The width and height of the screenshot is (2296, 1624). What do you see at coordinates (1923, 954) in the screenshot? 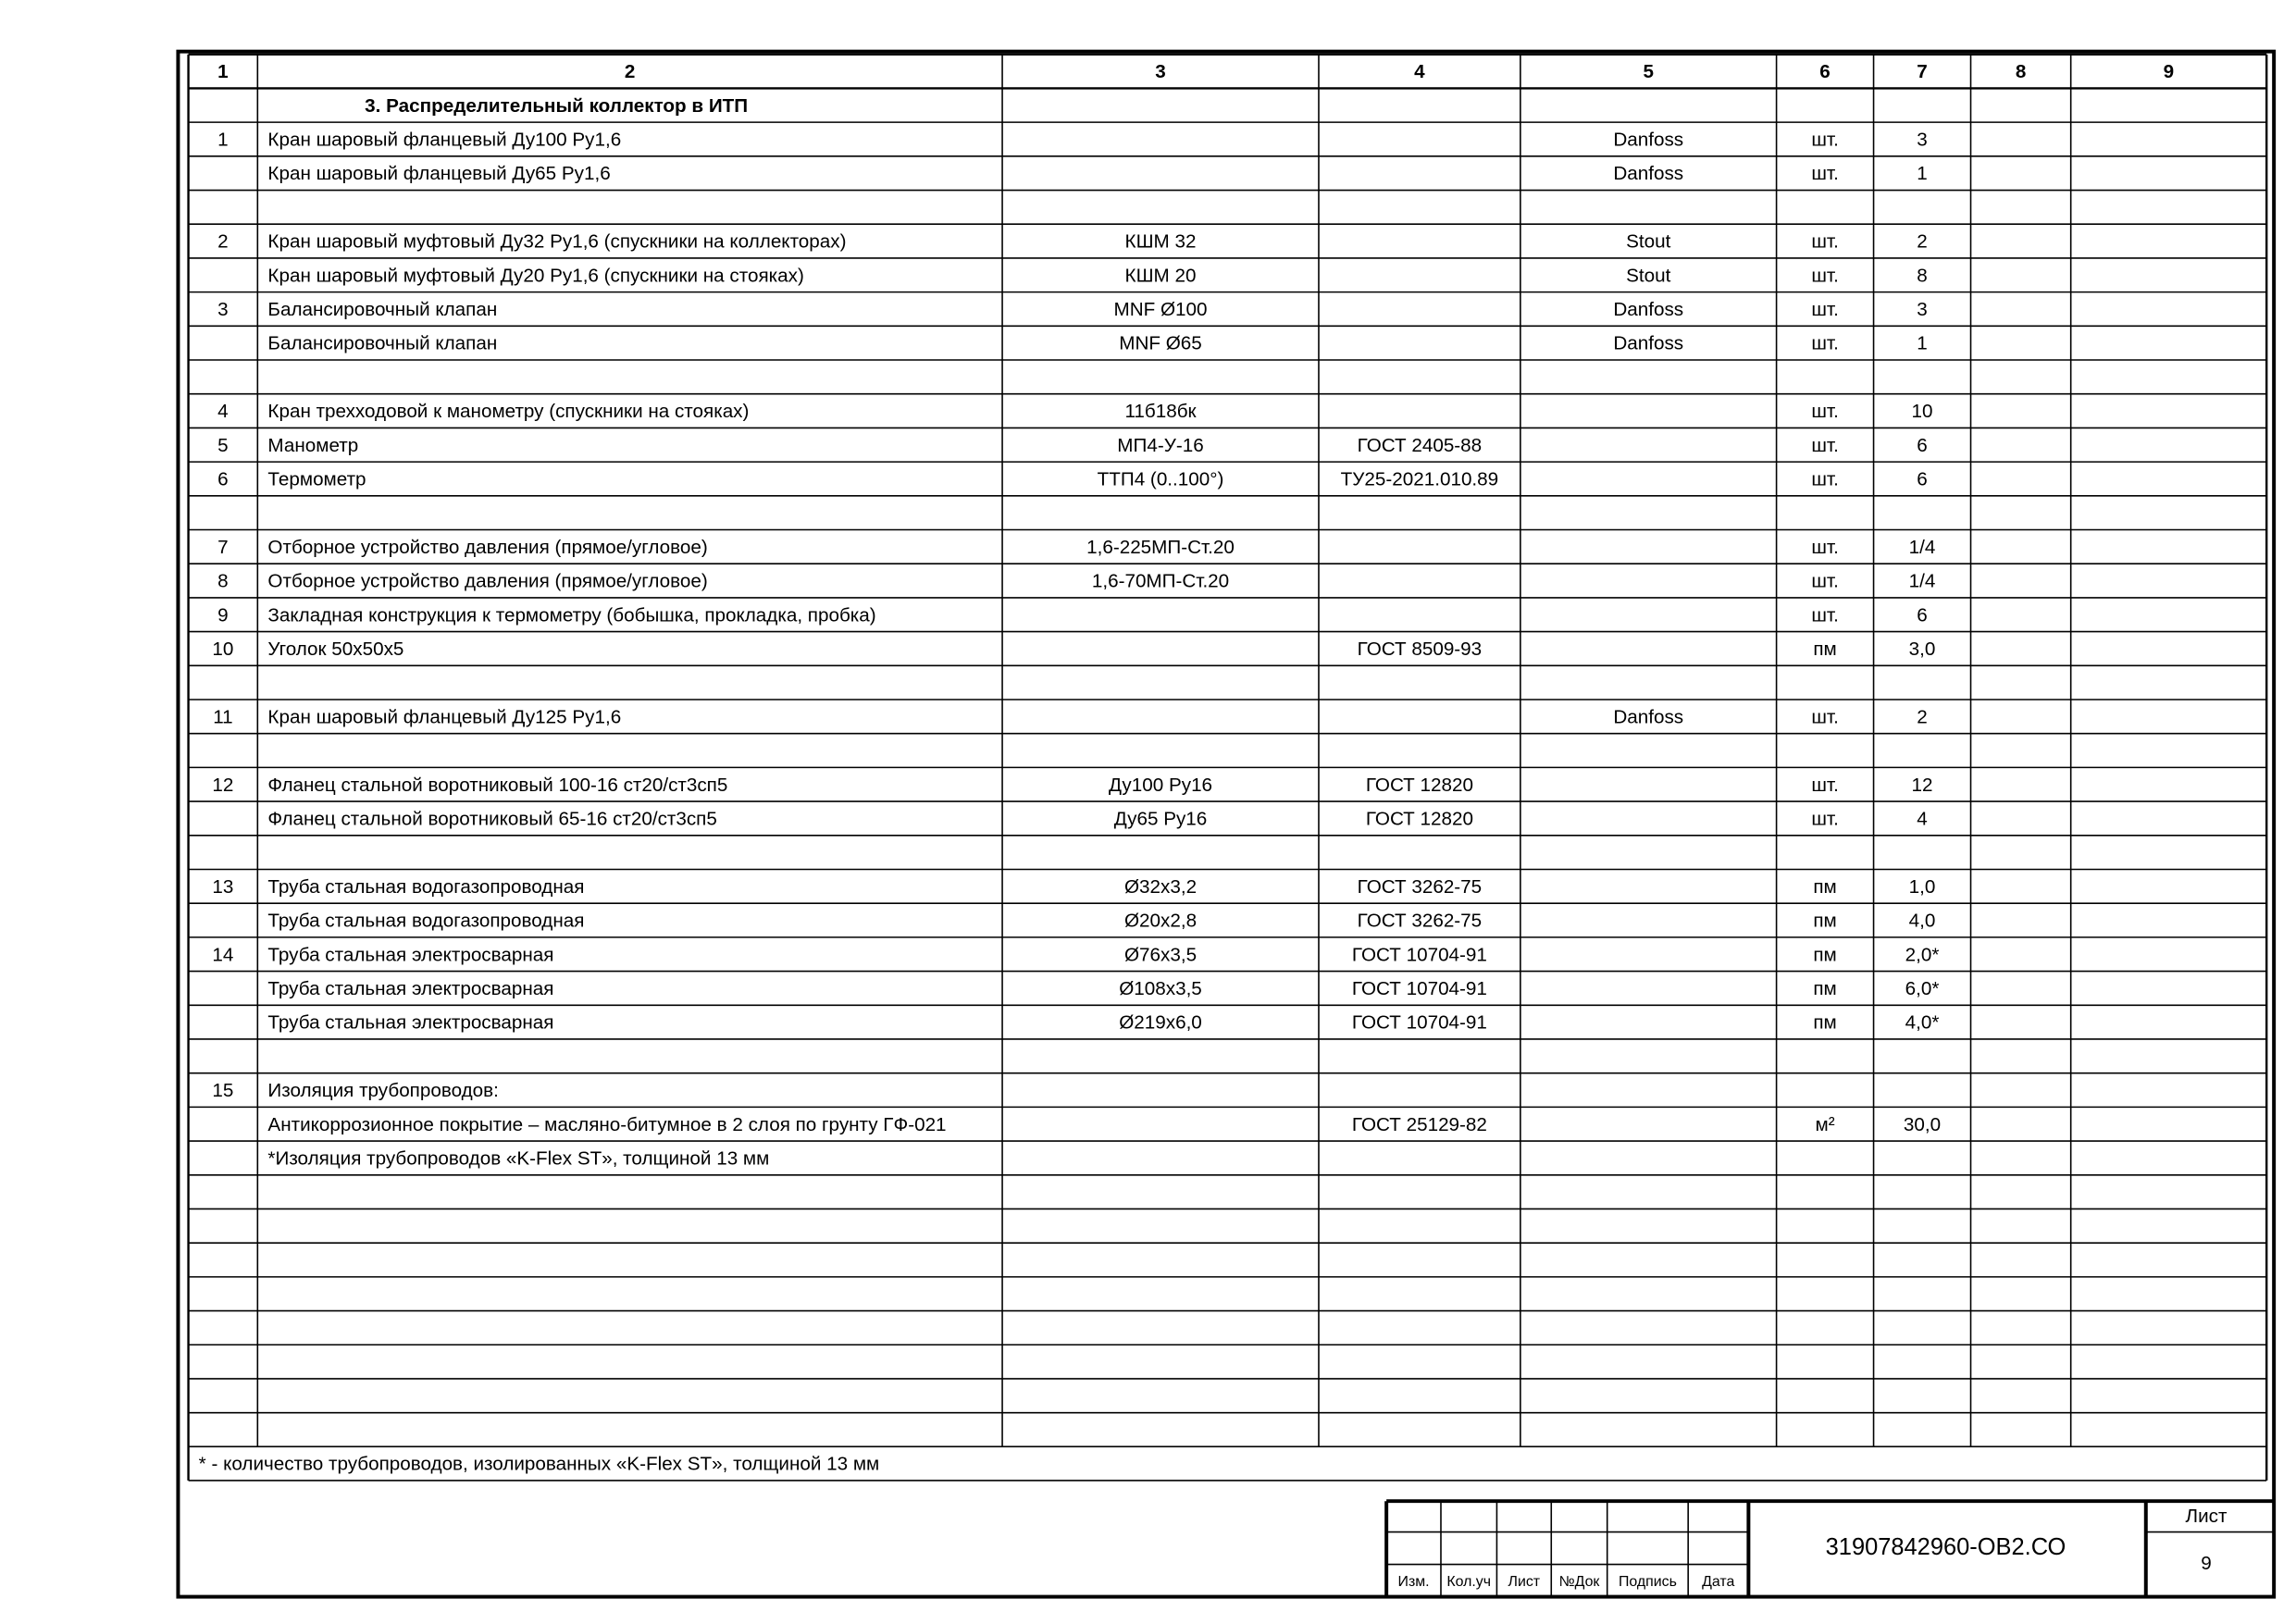
I see `cell: 2,0*` at bounding box center [1923, 954].